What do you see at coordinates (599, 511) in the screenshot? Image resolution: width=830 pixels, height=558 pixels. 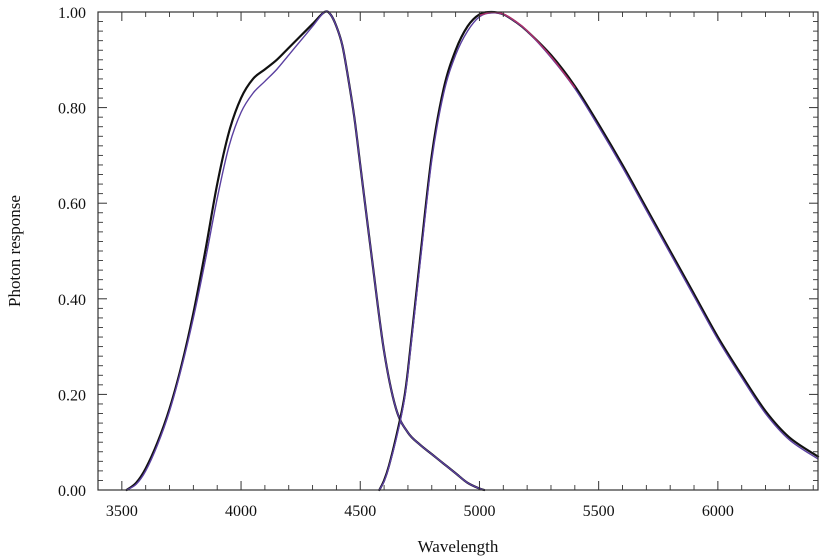 I see `x-tick-label: 5500` at bounding box center [599, 511].